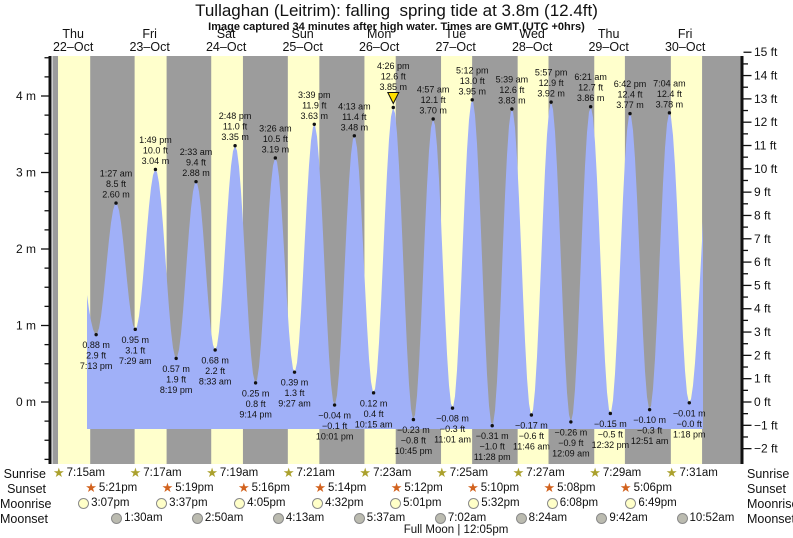  I want to click on high-tide-point: 5:57 pm 12.9 ft 3.92 m, so click(551, 86).